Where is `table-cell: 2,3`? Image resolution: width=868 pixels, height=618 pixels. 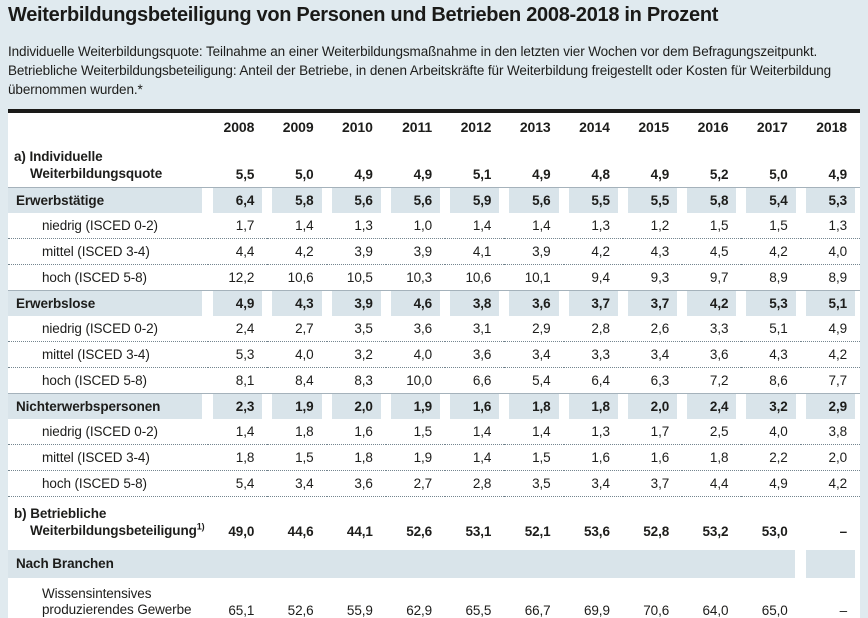
table-cell: 2,3 is located at coordinates (238, 406).